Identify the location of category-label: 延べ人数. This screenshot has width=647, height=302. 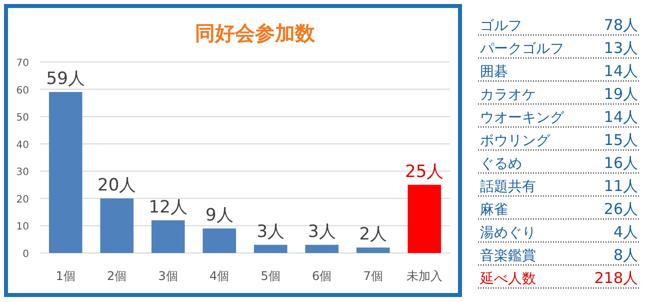
(507, 279).